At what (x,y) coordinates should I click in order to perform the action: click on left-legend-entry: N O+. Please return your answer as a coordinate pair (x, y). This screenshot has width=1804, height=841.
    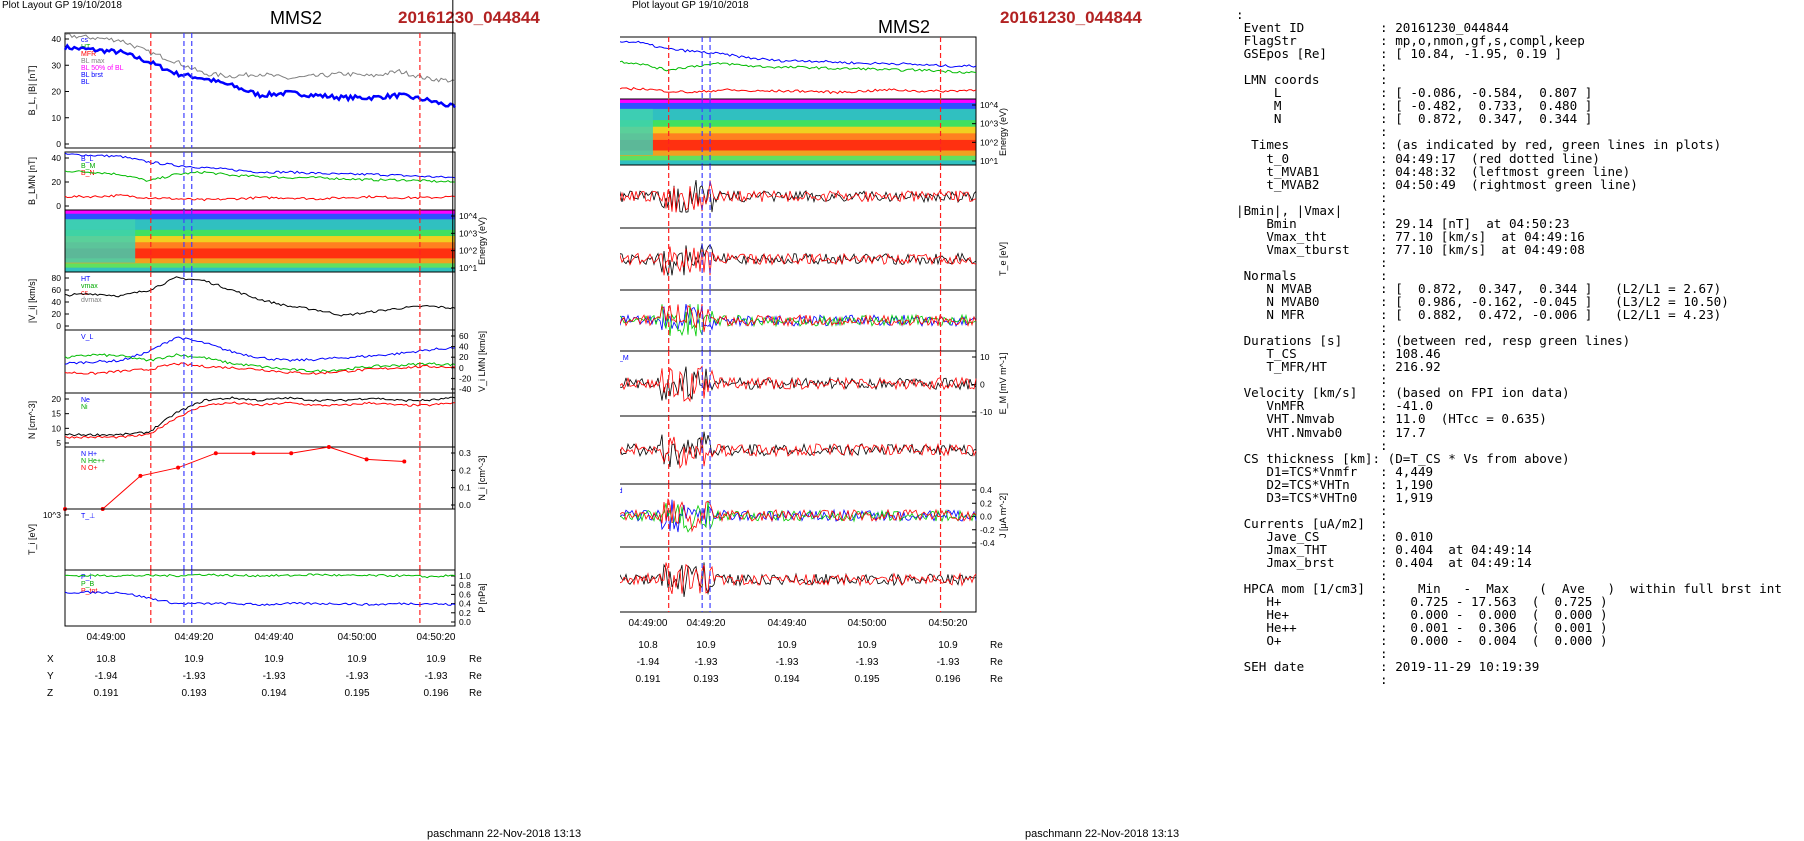
    Looking at the image, I should click on (89, 468).